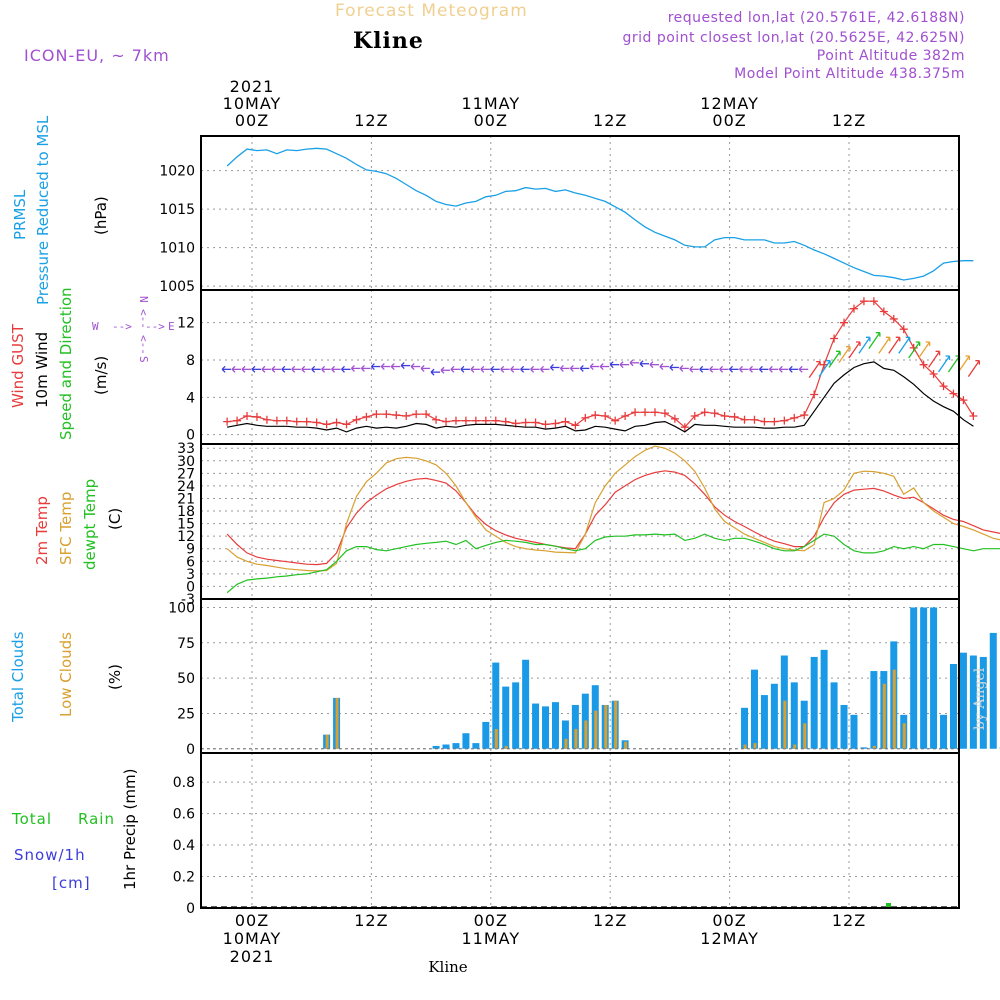  What do you see at coordinates (18, 365) in the screenshot?
I see `gust-label: Wind GUST` at bounding box center [18, 365].